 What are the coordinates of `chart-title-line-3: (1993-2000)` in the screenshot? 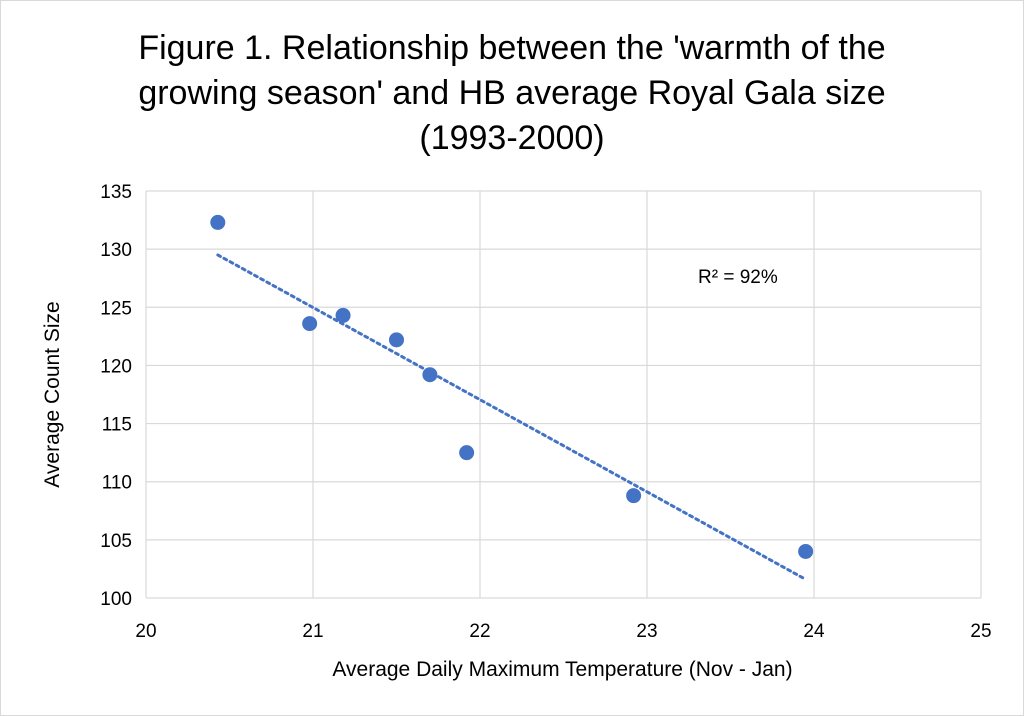 It's located at (512, 138).